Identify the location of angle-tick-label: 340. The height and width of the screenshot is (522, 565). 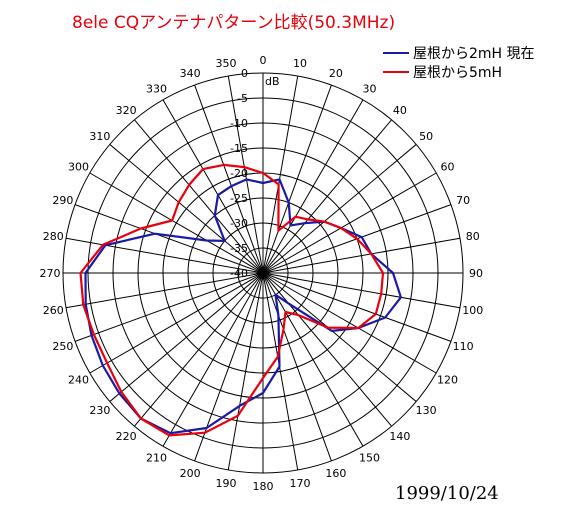
(190, 73).